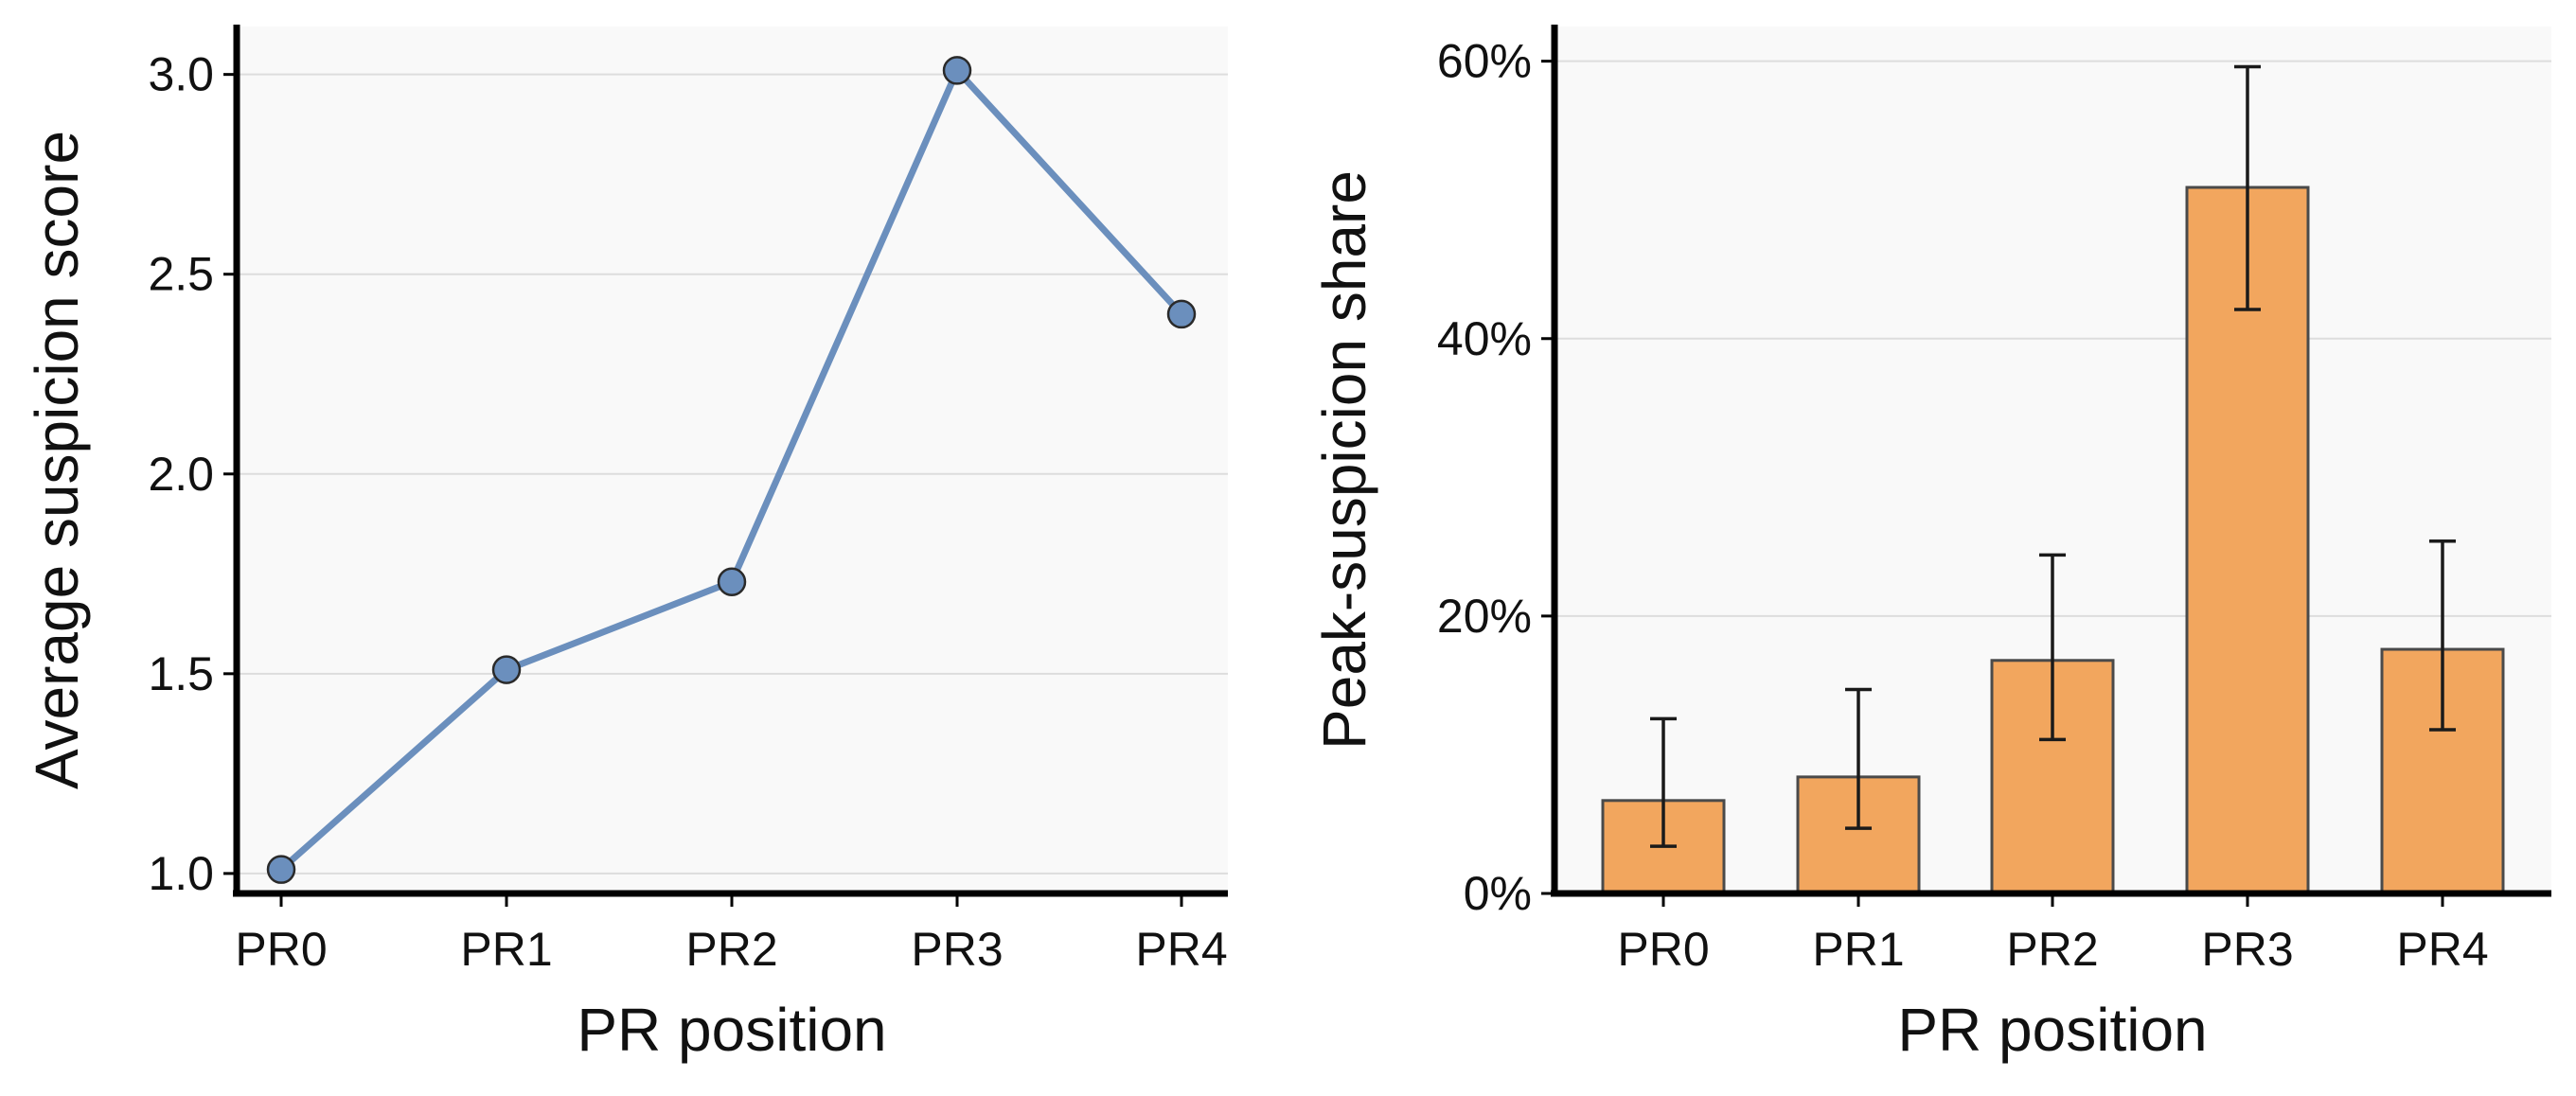 This screenshot has height=1096, width=2576. I want to click on bar-y-axis-title: Peak-suspicion share, so click(1344, 460).